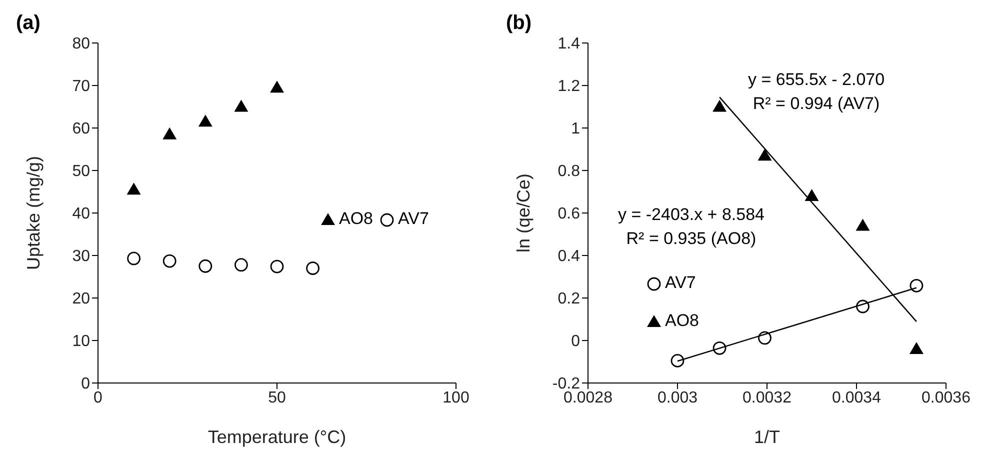 The width and height of the screenshot is (985, 461). What do you see at coordinates (569, 257) in the screenshot?
I see `y-tick-label: 0.4` at bounding box center [569, 257].